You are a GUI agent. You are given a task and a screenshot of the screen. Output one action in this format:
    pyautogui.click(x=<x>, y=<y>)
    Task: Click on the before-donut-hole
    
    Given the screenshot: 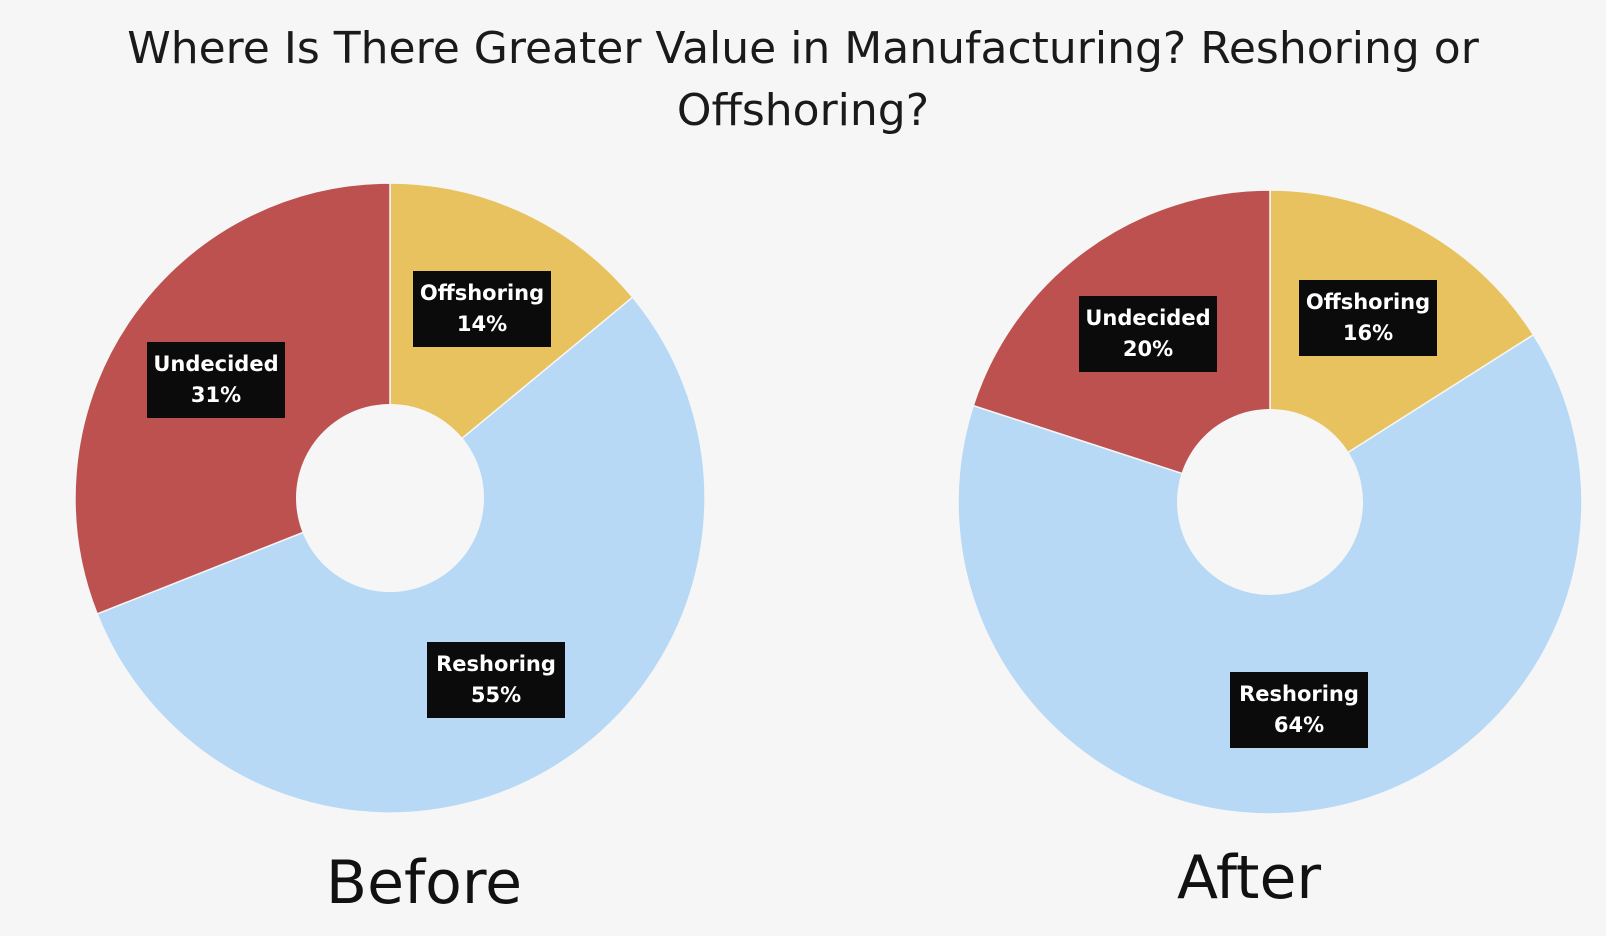 What is the action you would take?
    pyautogui.click(x=390, y=498)
    